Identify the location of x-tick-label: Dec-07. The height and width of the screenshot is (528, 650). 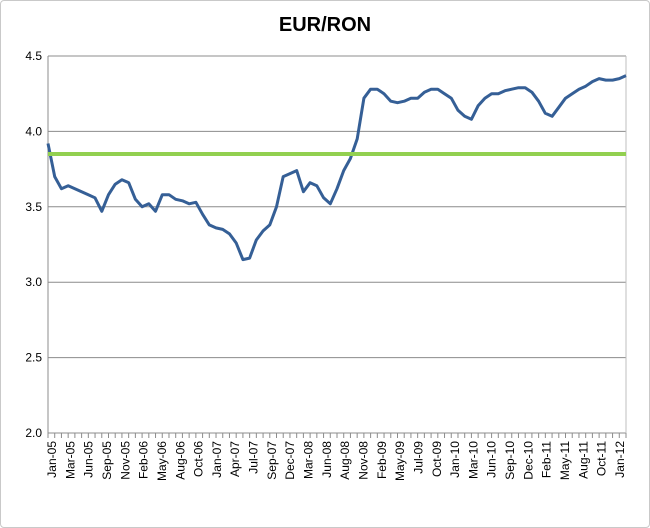
(290, 460).